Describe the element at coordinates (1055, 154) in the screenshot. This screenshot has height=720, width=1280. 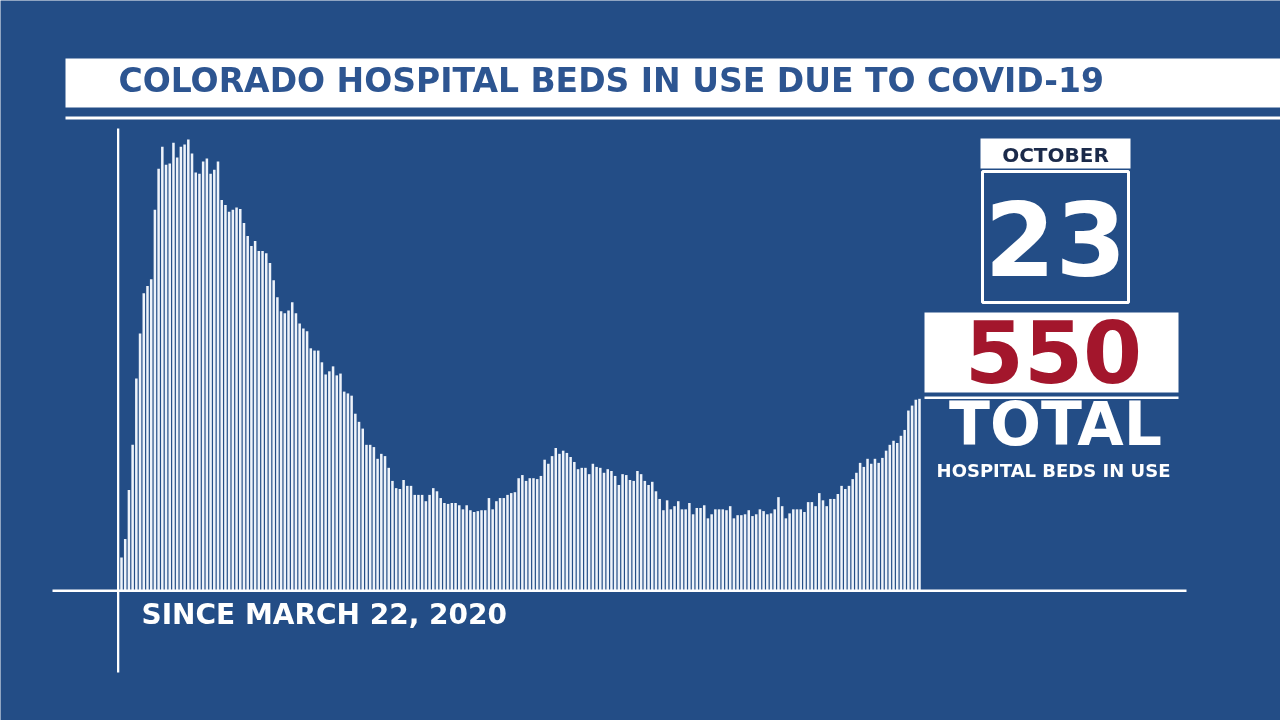
I see `text: OCTOBER` at that location.